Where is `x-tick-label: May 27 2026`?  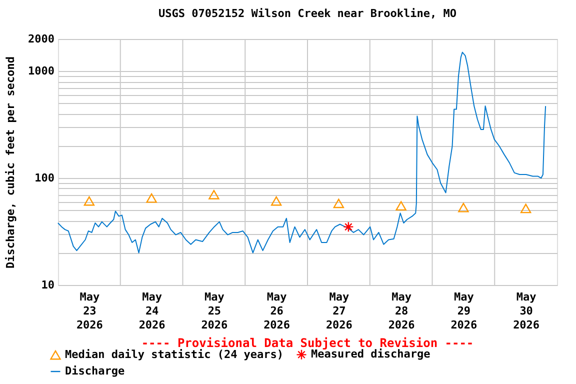
x-tick-label: May 27 2026 is located at coordinates (339, 311).